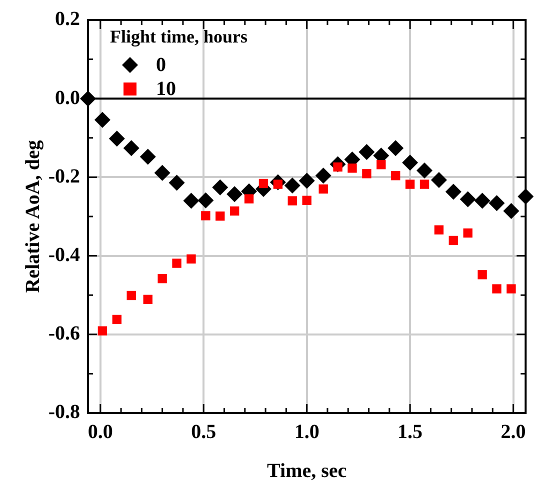 The image size is (534, 486). What do you see at coordinates (161, 65) in the screenshot?
I see `legend-label: 0` at bounding box center [161, 65].